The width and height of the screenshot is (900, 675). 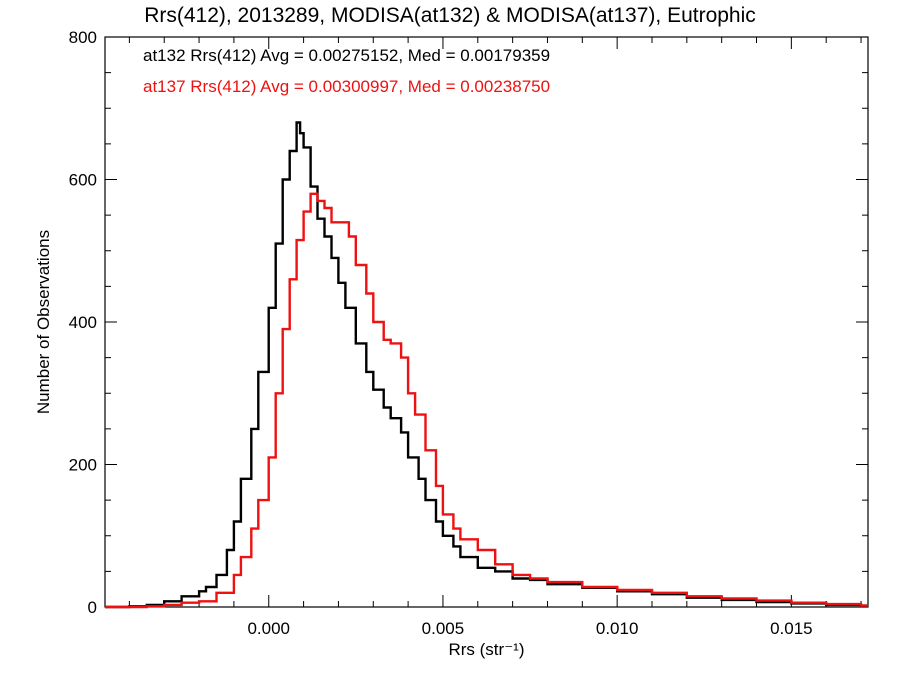 I want to click on x-axis-label: Rrs (str⁻¹), so click(x=486, y=649).